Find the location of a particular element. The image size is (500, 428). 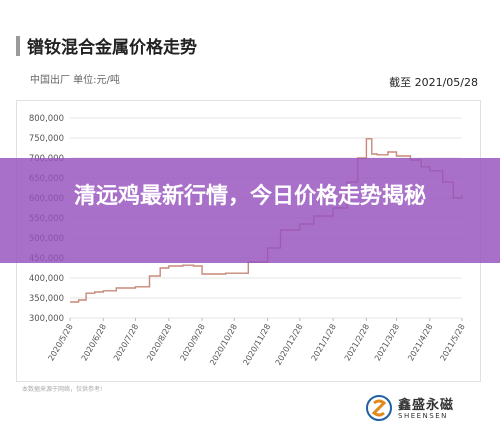

x-tick-label: 2021/5/28 is located at coordinates (452, 343).